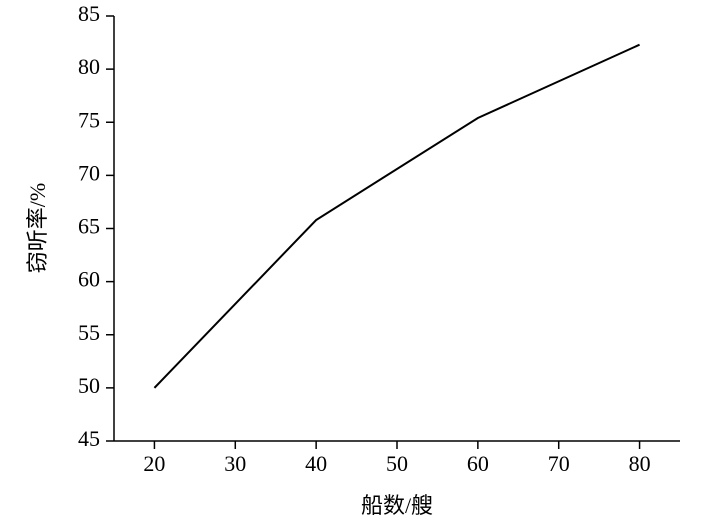 This screenshot has width=709, height=529. What do you see at coordinates (89, 66) in the screenshot?
I see `y-tick-label: 80` at bounding box center [89, 66].